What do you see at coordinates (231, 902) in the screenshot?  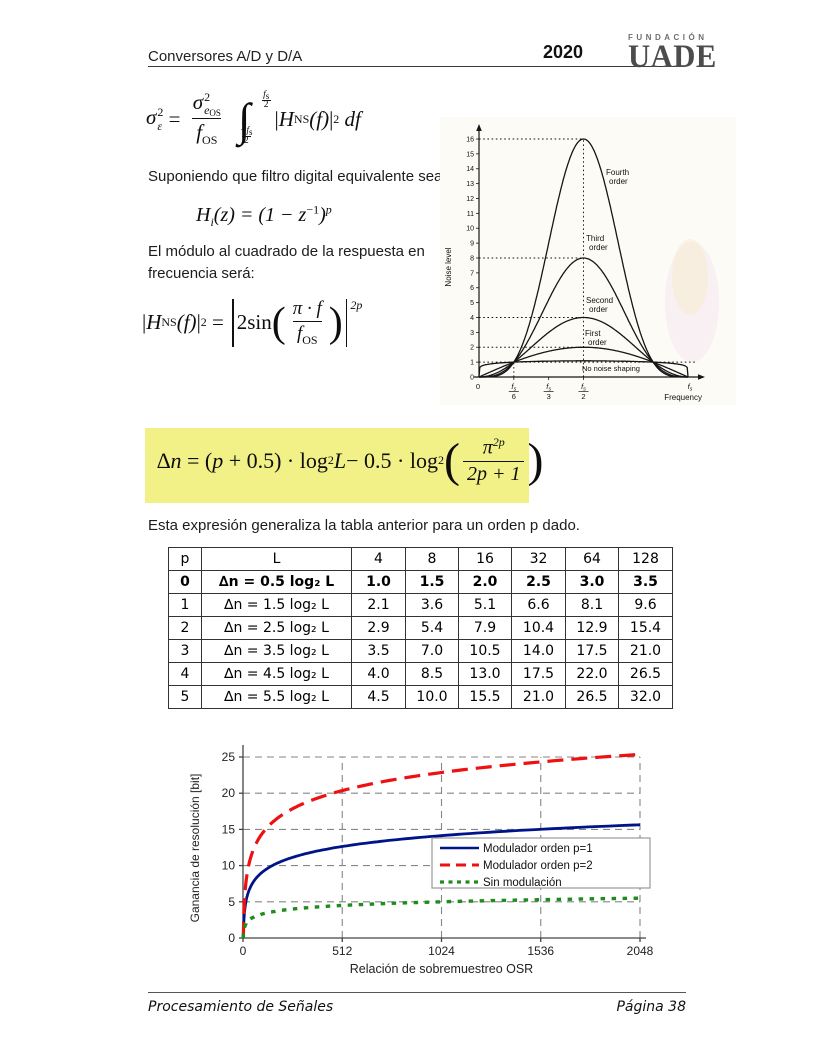 I see `y-tick-label: 5` at bounding box center [231, 902].